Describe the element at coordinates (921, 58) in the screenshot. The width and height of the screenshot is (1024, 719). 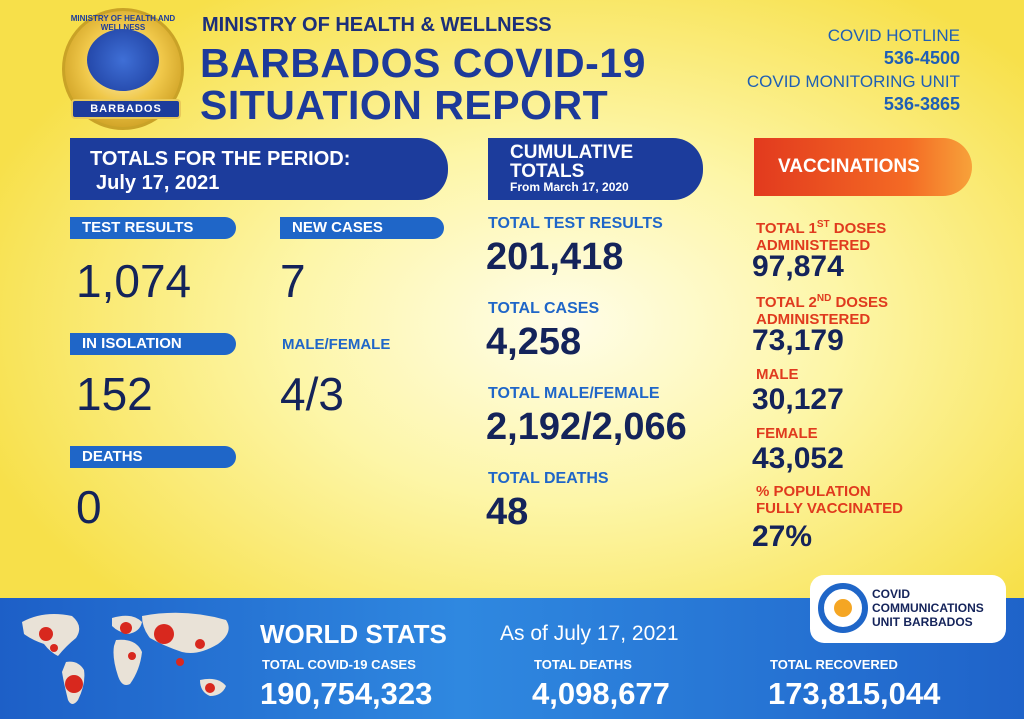
I see `hotline-number: 536-4500` at that location.